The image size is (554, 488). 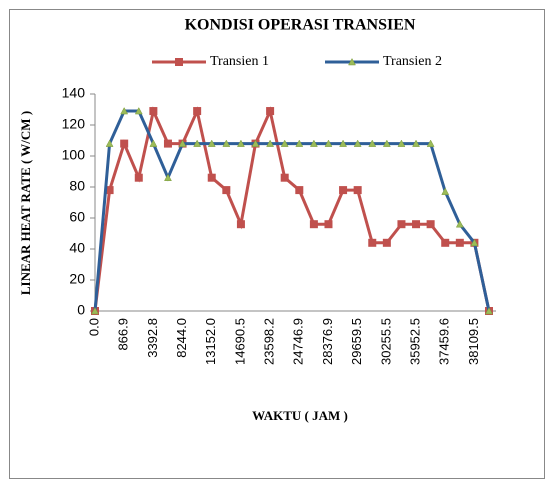 What do you see at coordinates (412, 61) in the screenshot?
I see `legend-label: Transien 2` at bounding box center [412, 61].